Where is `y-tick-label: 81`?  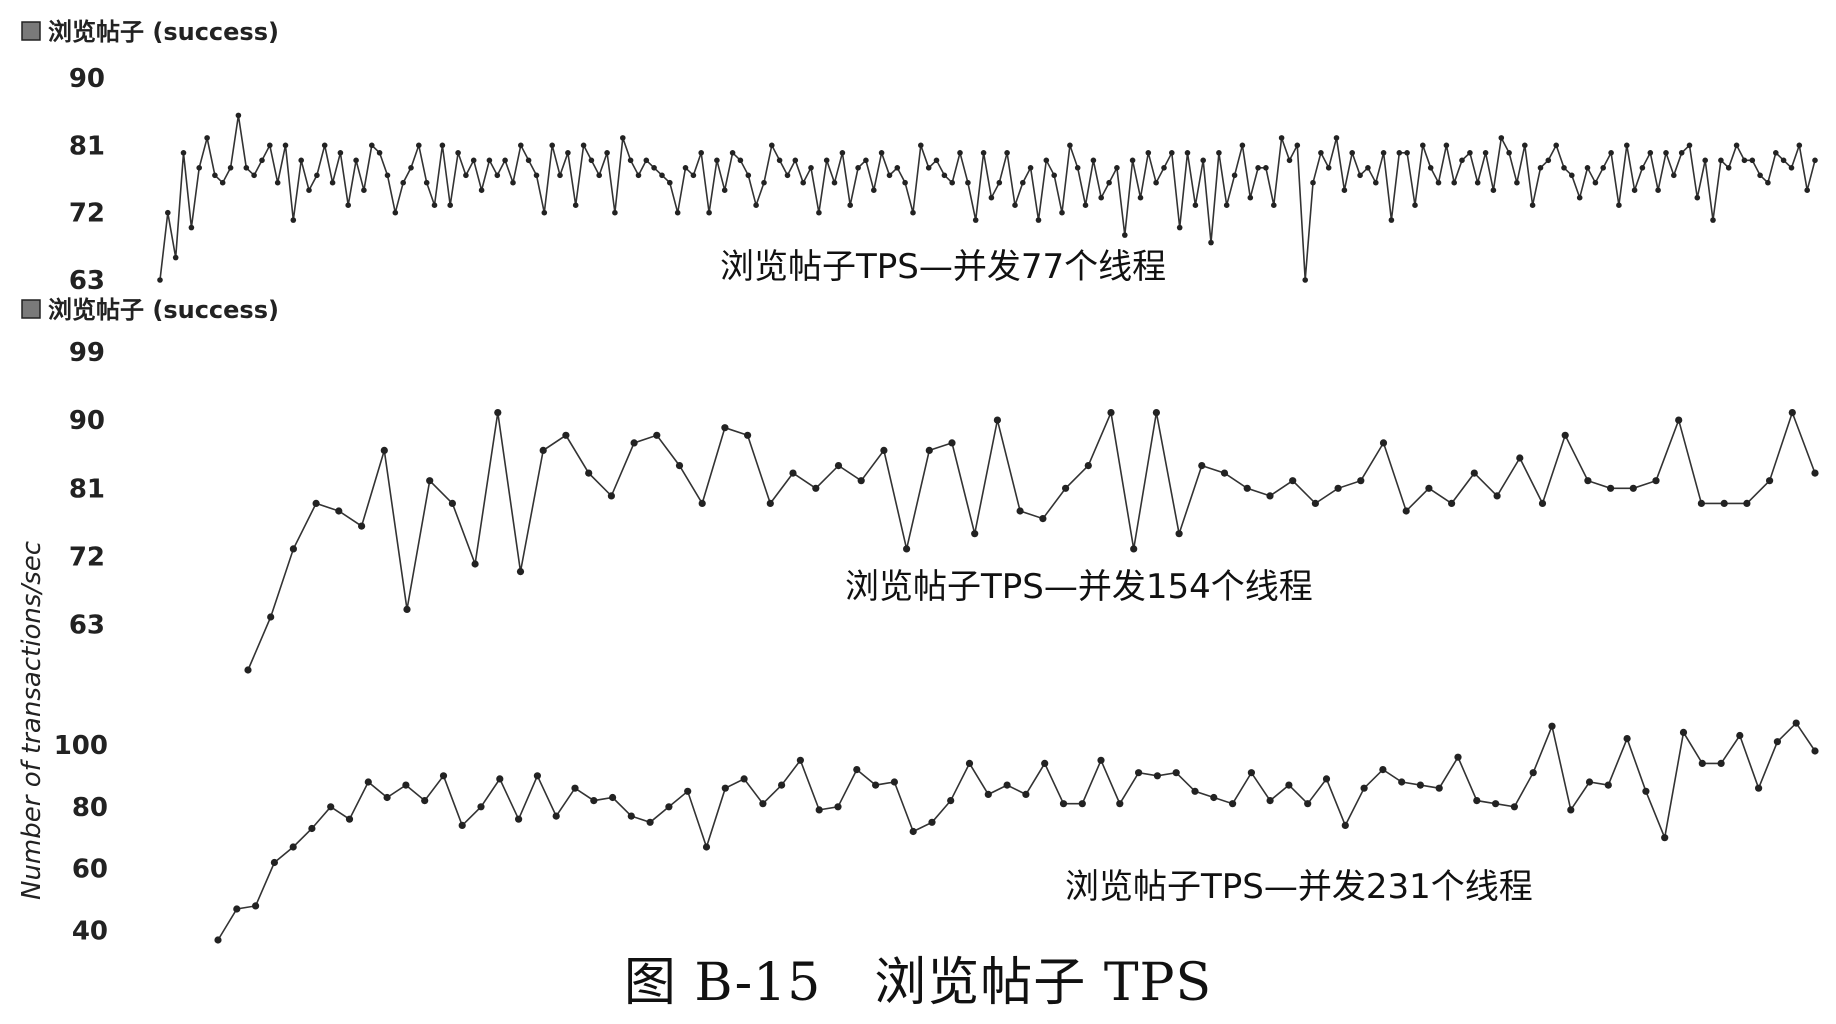 y-tick-label: 81 is located at coordinates (87, 146).